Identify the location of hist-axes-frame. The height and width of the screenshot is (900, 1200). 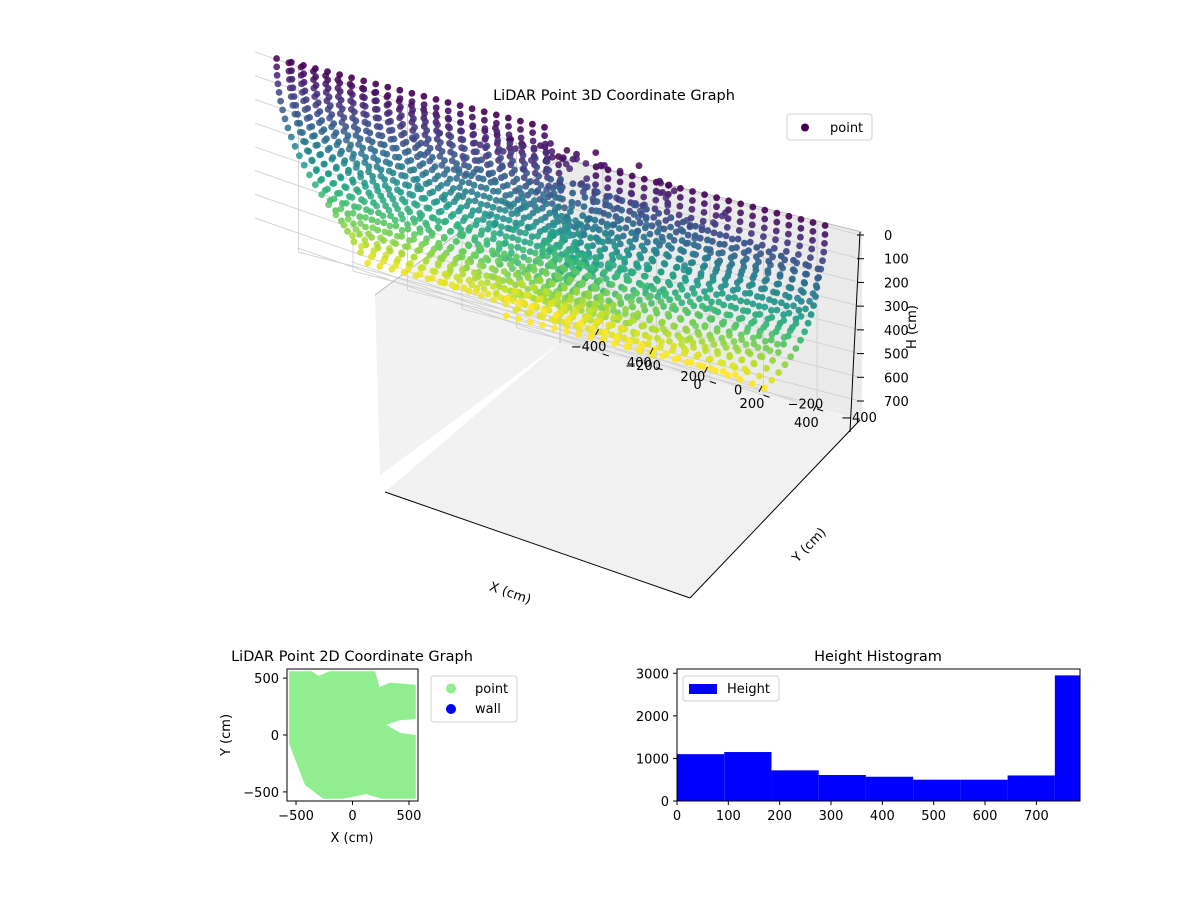
(878, 735).